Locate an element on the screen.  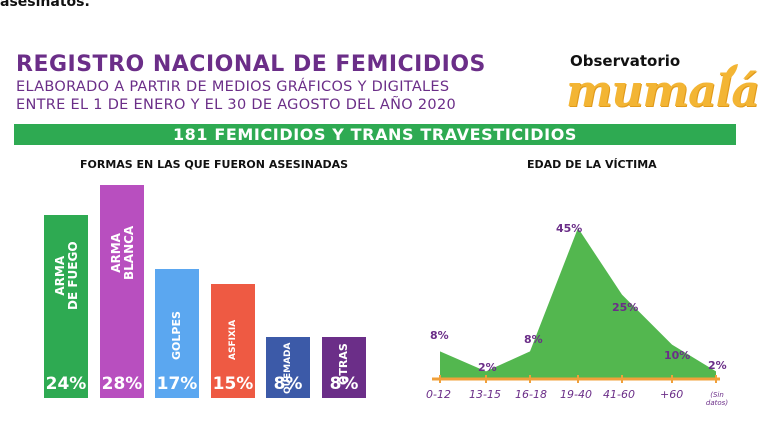
page-title: REGISTRO NACIONAL DE FEMICIDIOS is located at coordinates (251, 64).